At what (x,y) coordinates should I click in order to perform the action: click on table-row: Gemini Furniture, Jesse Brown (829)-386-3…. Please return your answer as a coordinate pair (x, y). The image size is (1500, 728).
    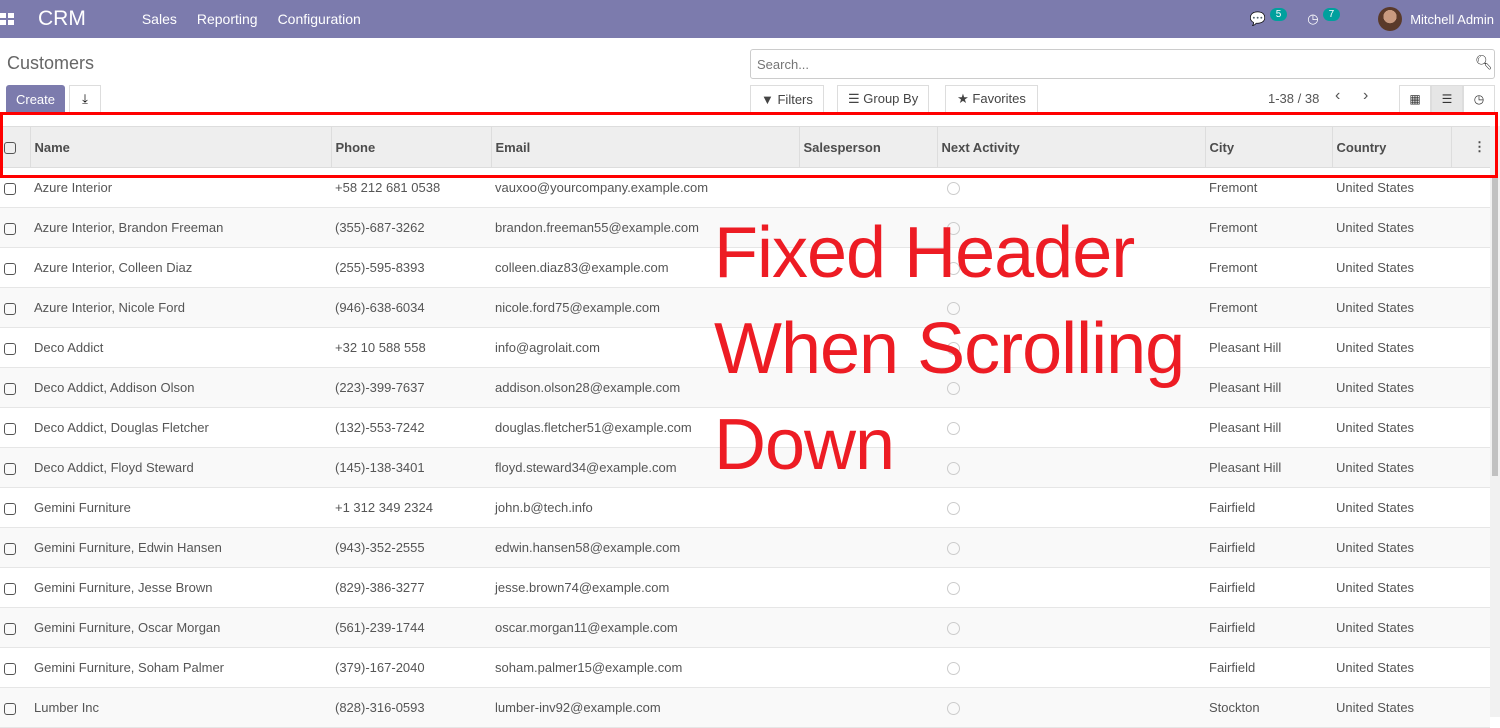
    Looking at the image, I should click on (745, 587).